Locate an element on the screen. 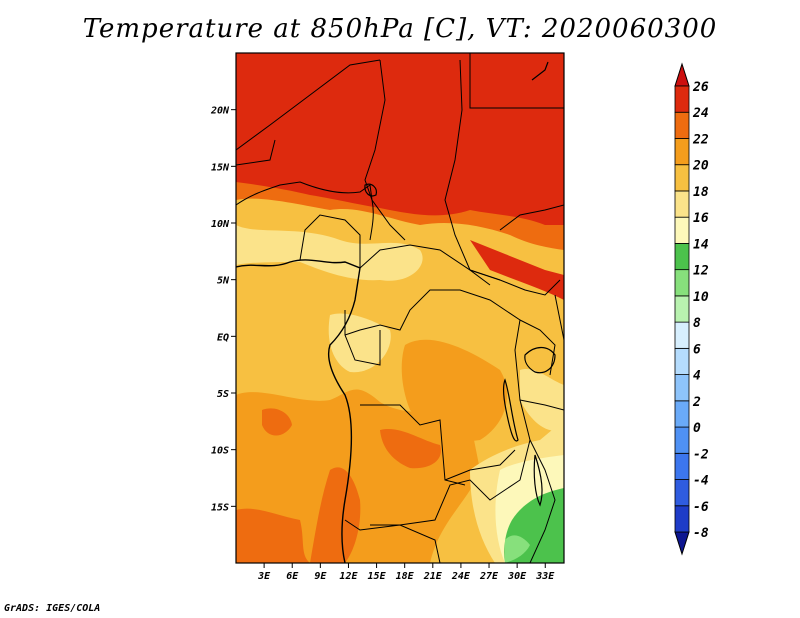 The width and height of the screenshot is (800, 618). x-tick-label: 3E is located at coordinates (264, 576).